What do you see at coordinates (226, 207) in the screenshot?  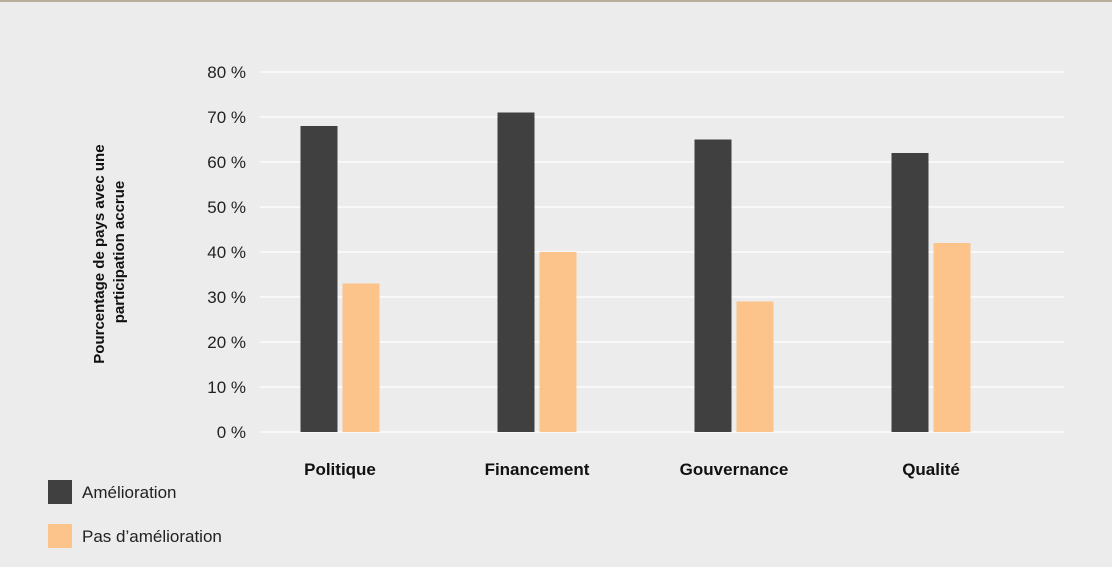 I see `y-tick-label: 50 %` at bounding box center [226, 207].